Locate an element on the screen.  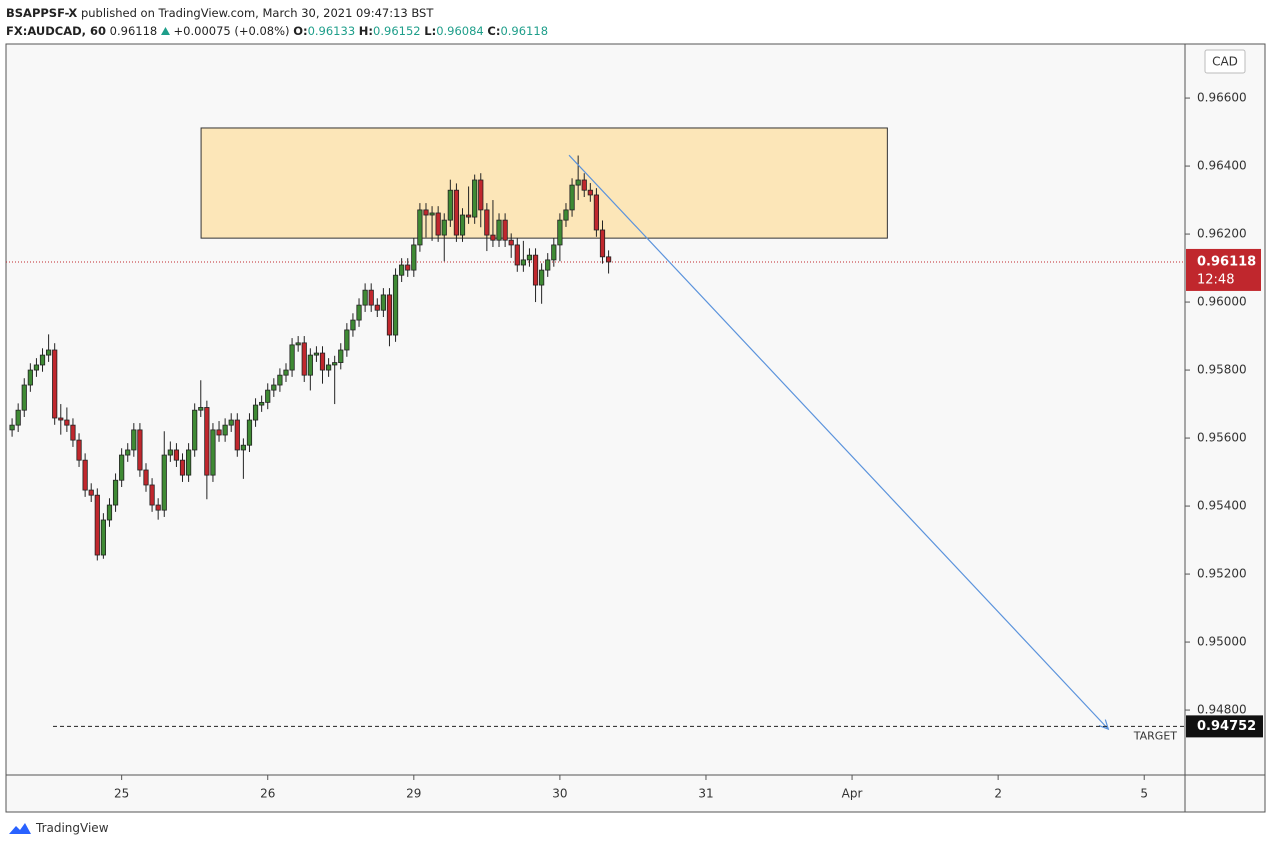
close-label: C: is located at coordinates (494, 31).